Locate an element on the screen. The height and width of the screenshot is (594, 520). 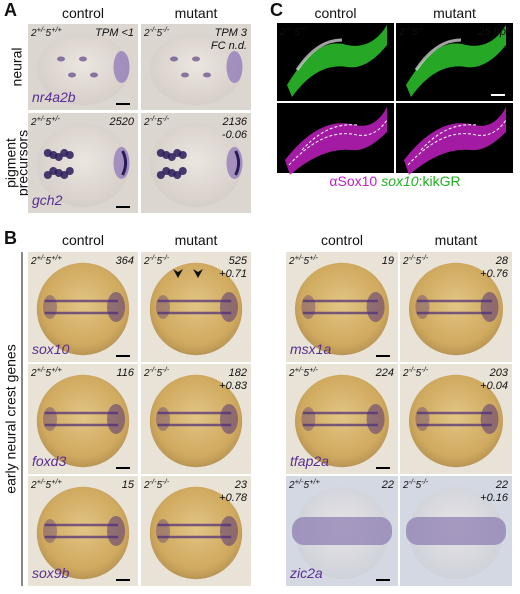
row-label: neural is located at coordinates (17, 67).